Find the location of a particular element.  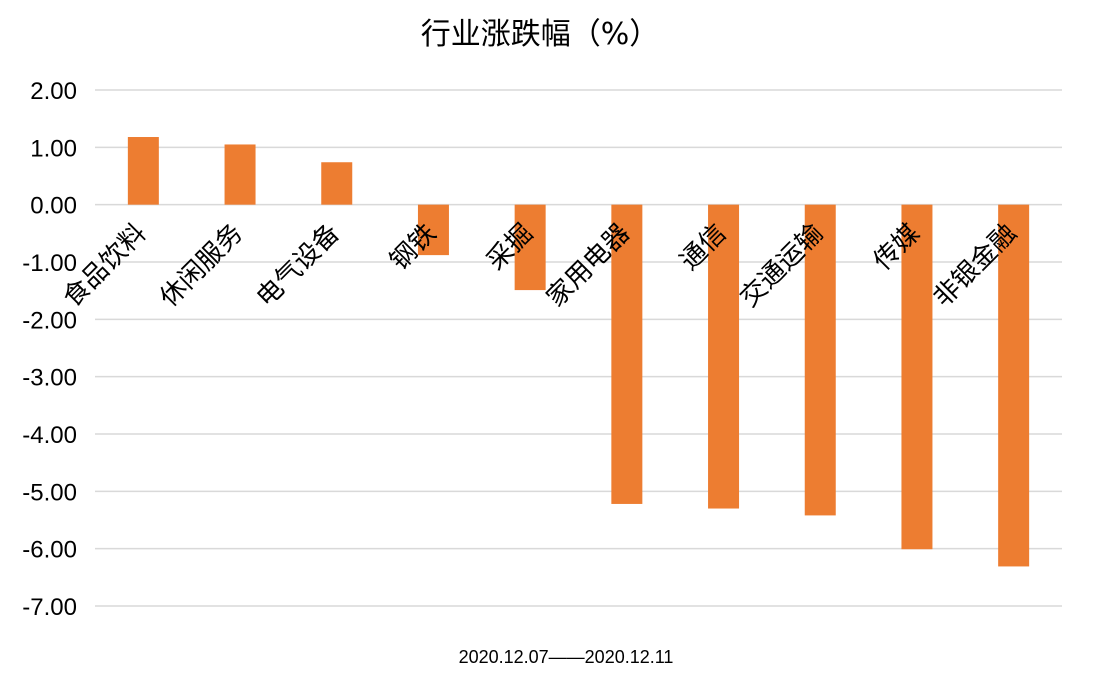

x-axis-label: 2020.12.07——2020.12.11 is located at coordinates (566, 657).